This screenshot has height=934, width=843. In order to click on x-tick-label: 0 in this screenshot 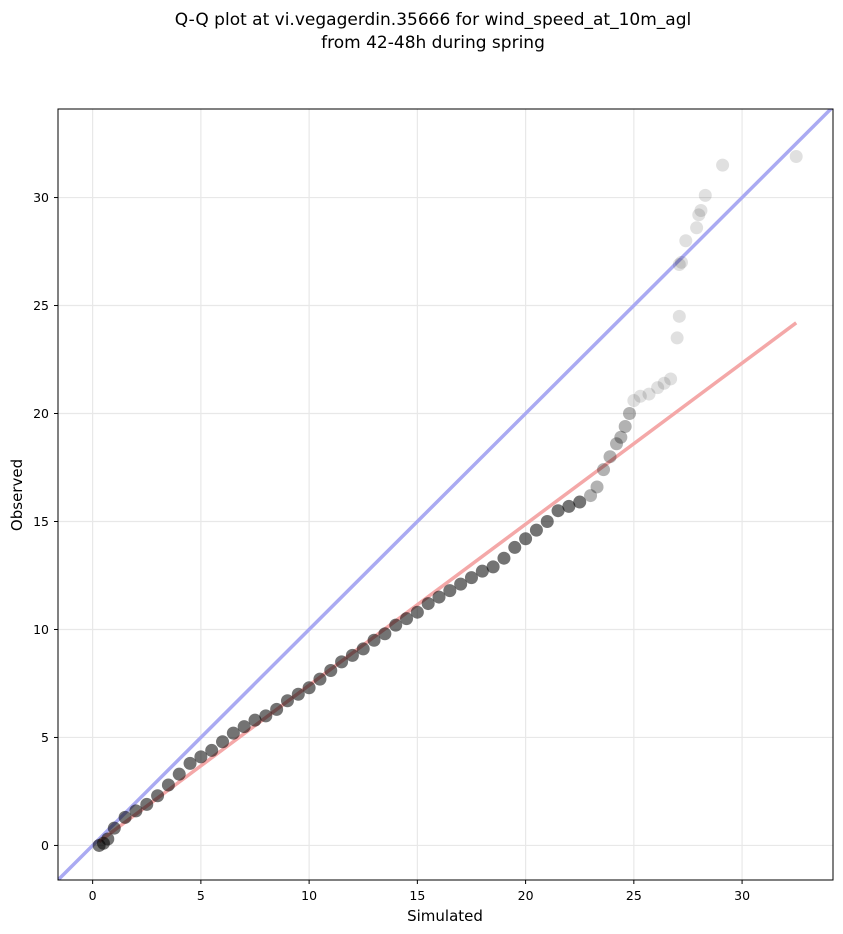, I will do `click(93, 895)`.